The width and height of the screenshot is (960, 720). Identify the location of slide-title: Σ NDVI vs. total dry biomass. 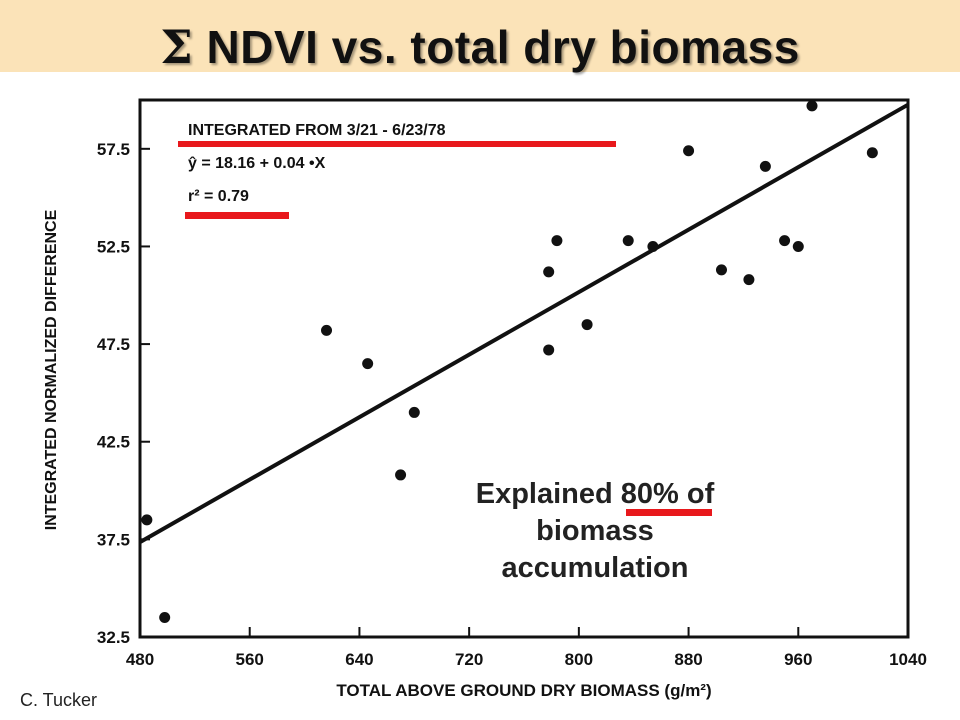
(480, 47).